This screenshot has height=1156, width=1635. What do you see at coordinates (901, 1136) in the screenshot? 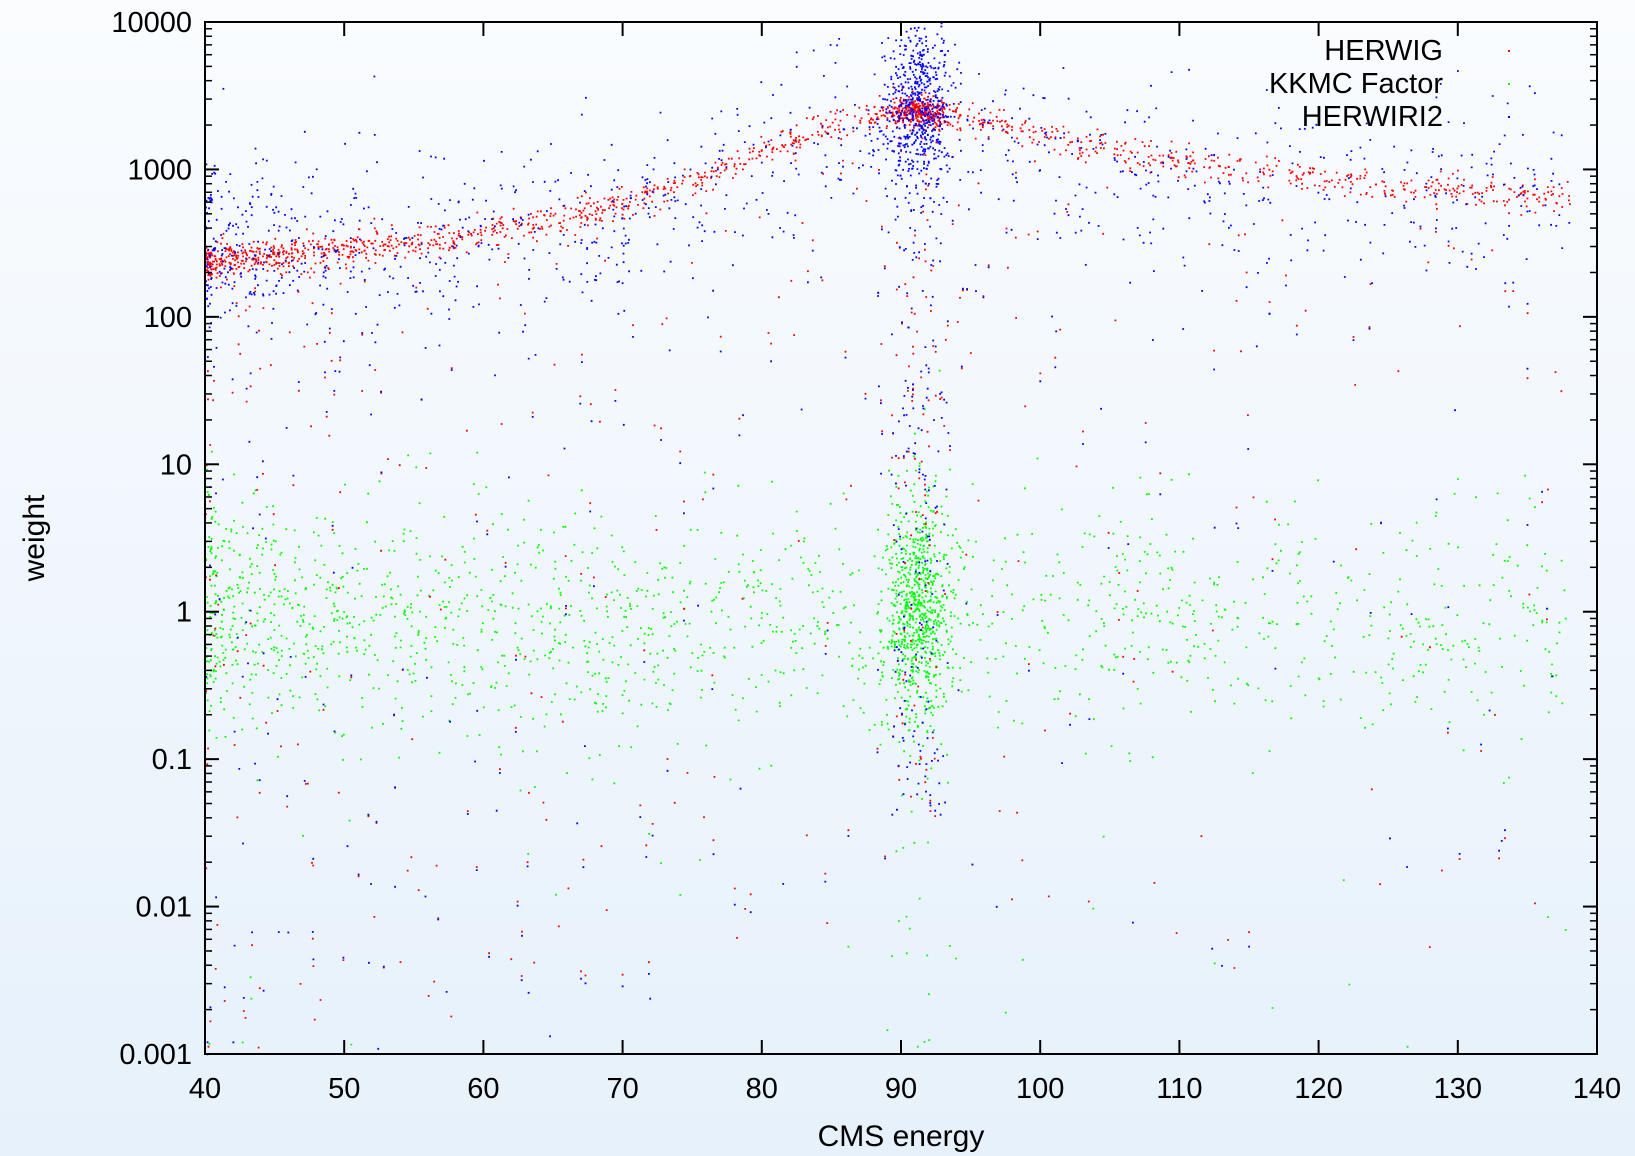
I see `x-axis-title: CMS energy` at bounding box center [901, 1136].